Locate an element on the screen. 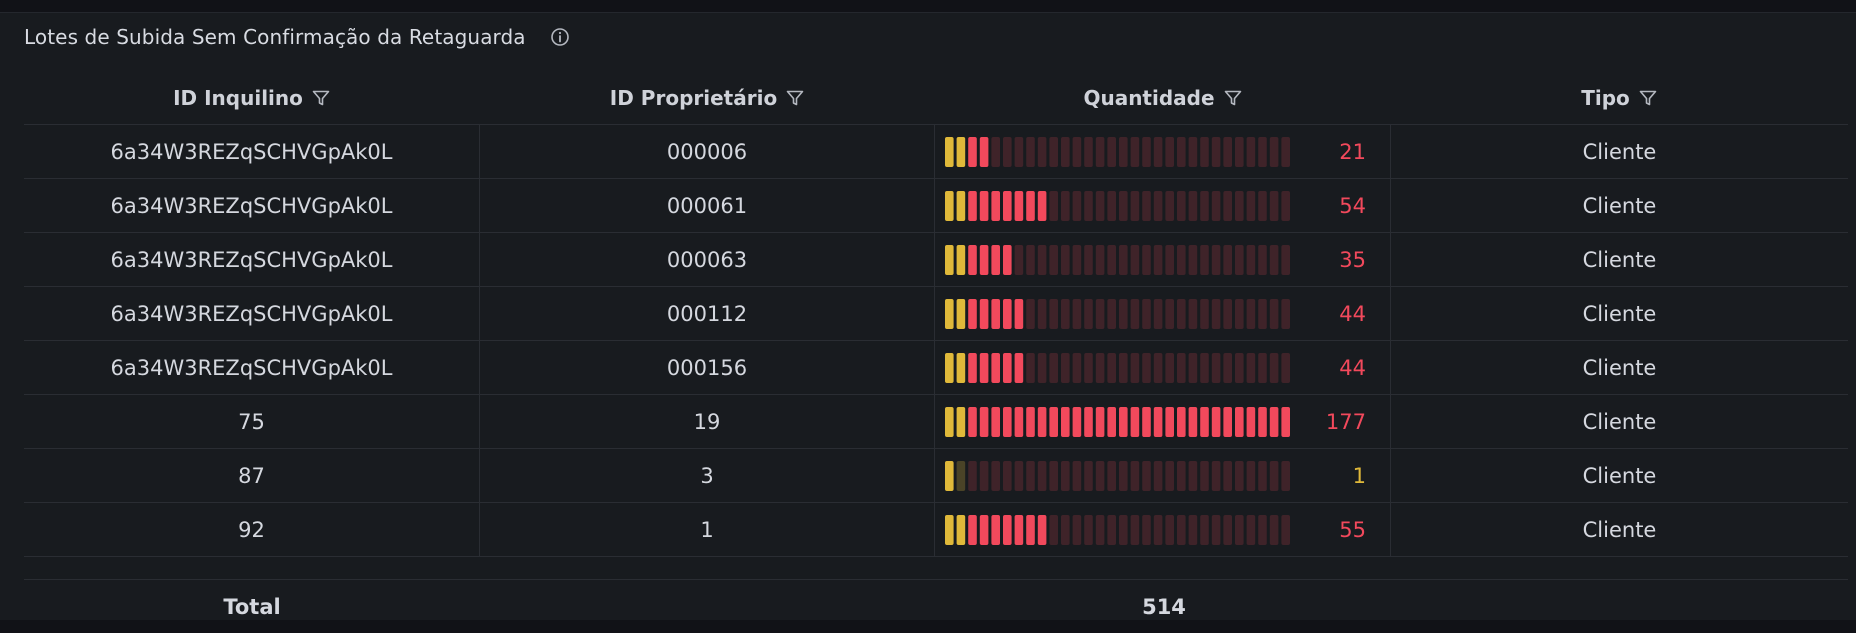 The image size is (1856, 633). header-quantidade: Quantidade is located at coordinates (1163, 97).